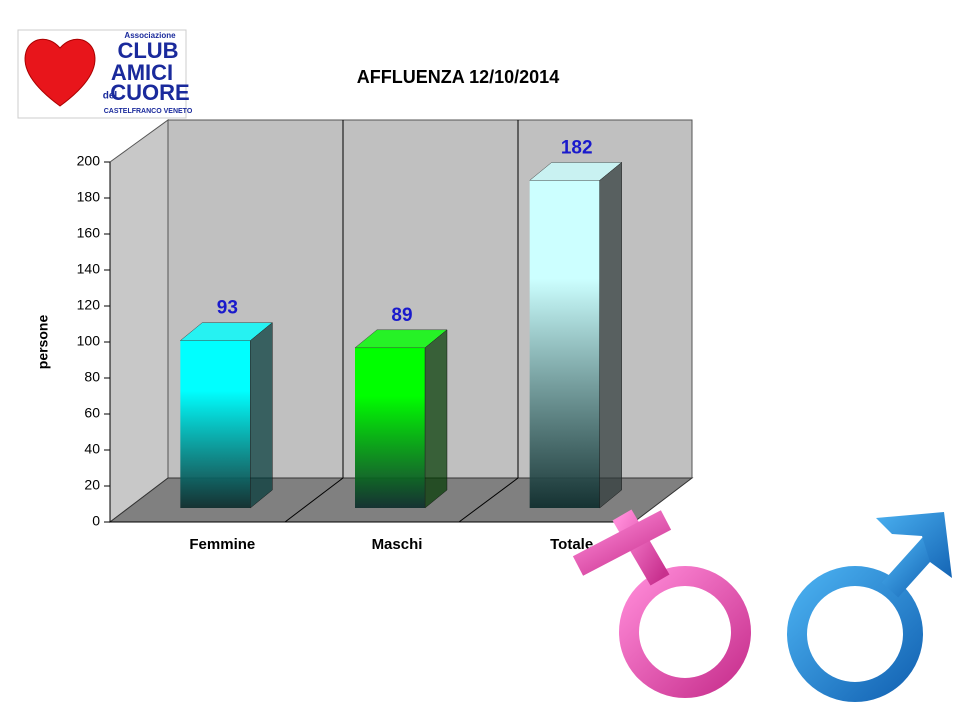 This screenshot has width=960, height=720. What do you see at coordinates (89, 161) in the screenshot?
I see `y-tick-label: 200` at bounding box center [89, 161].